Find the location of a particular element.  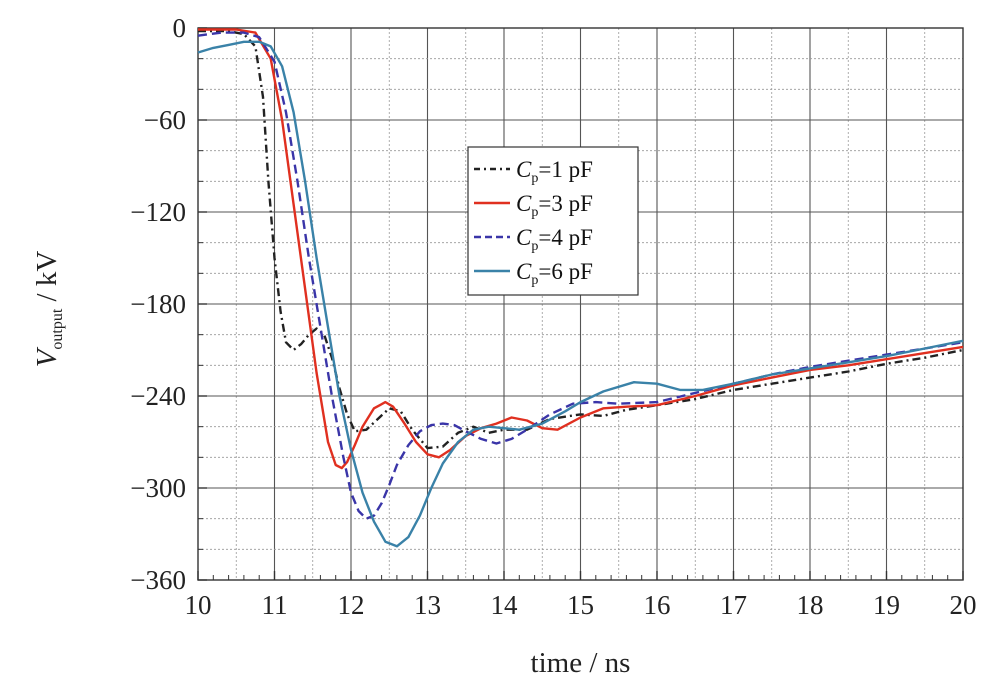

y-tick-label: −360 is located at coordinates (158, 580).